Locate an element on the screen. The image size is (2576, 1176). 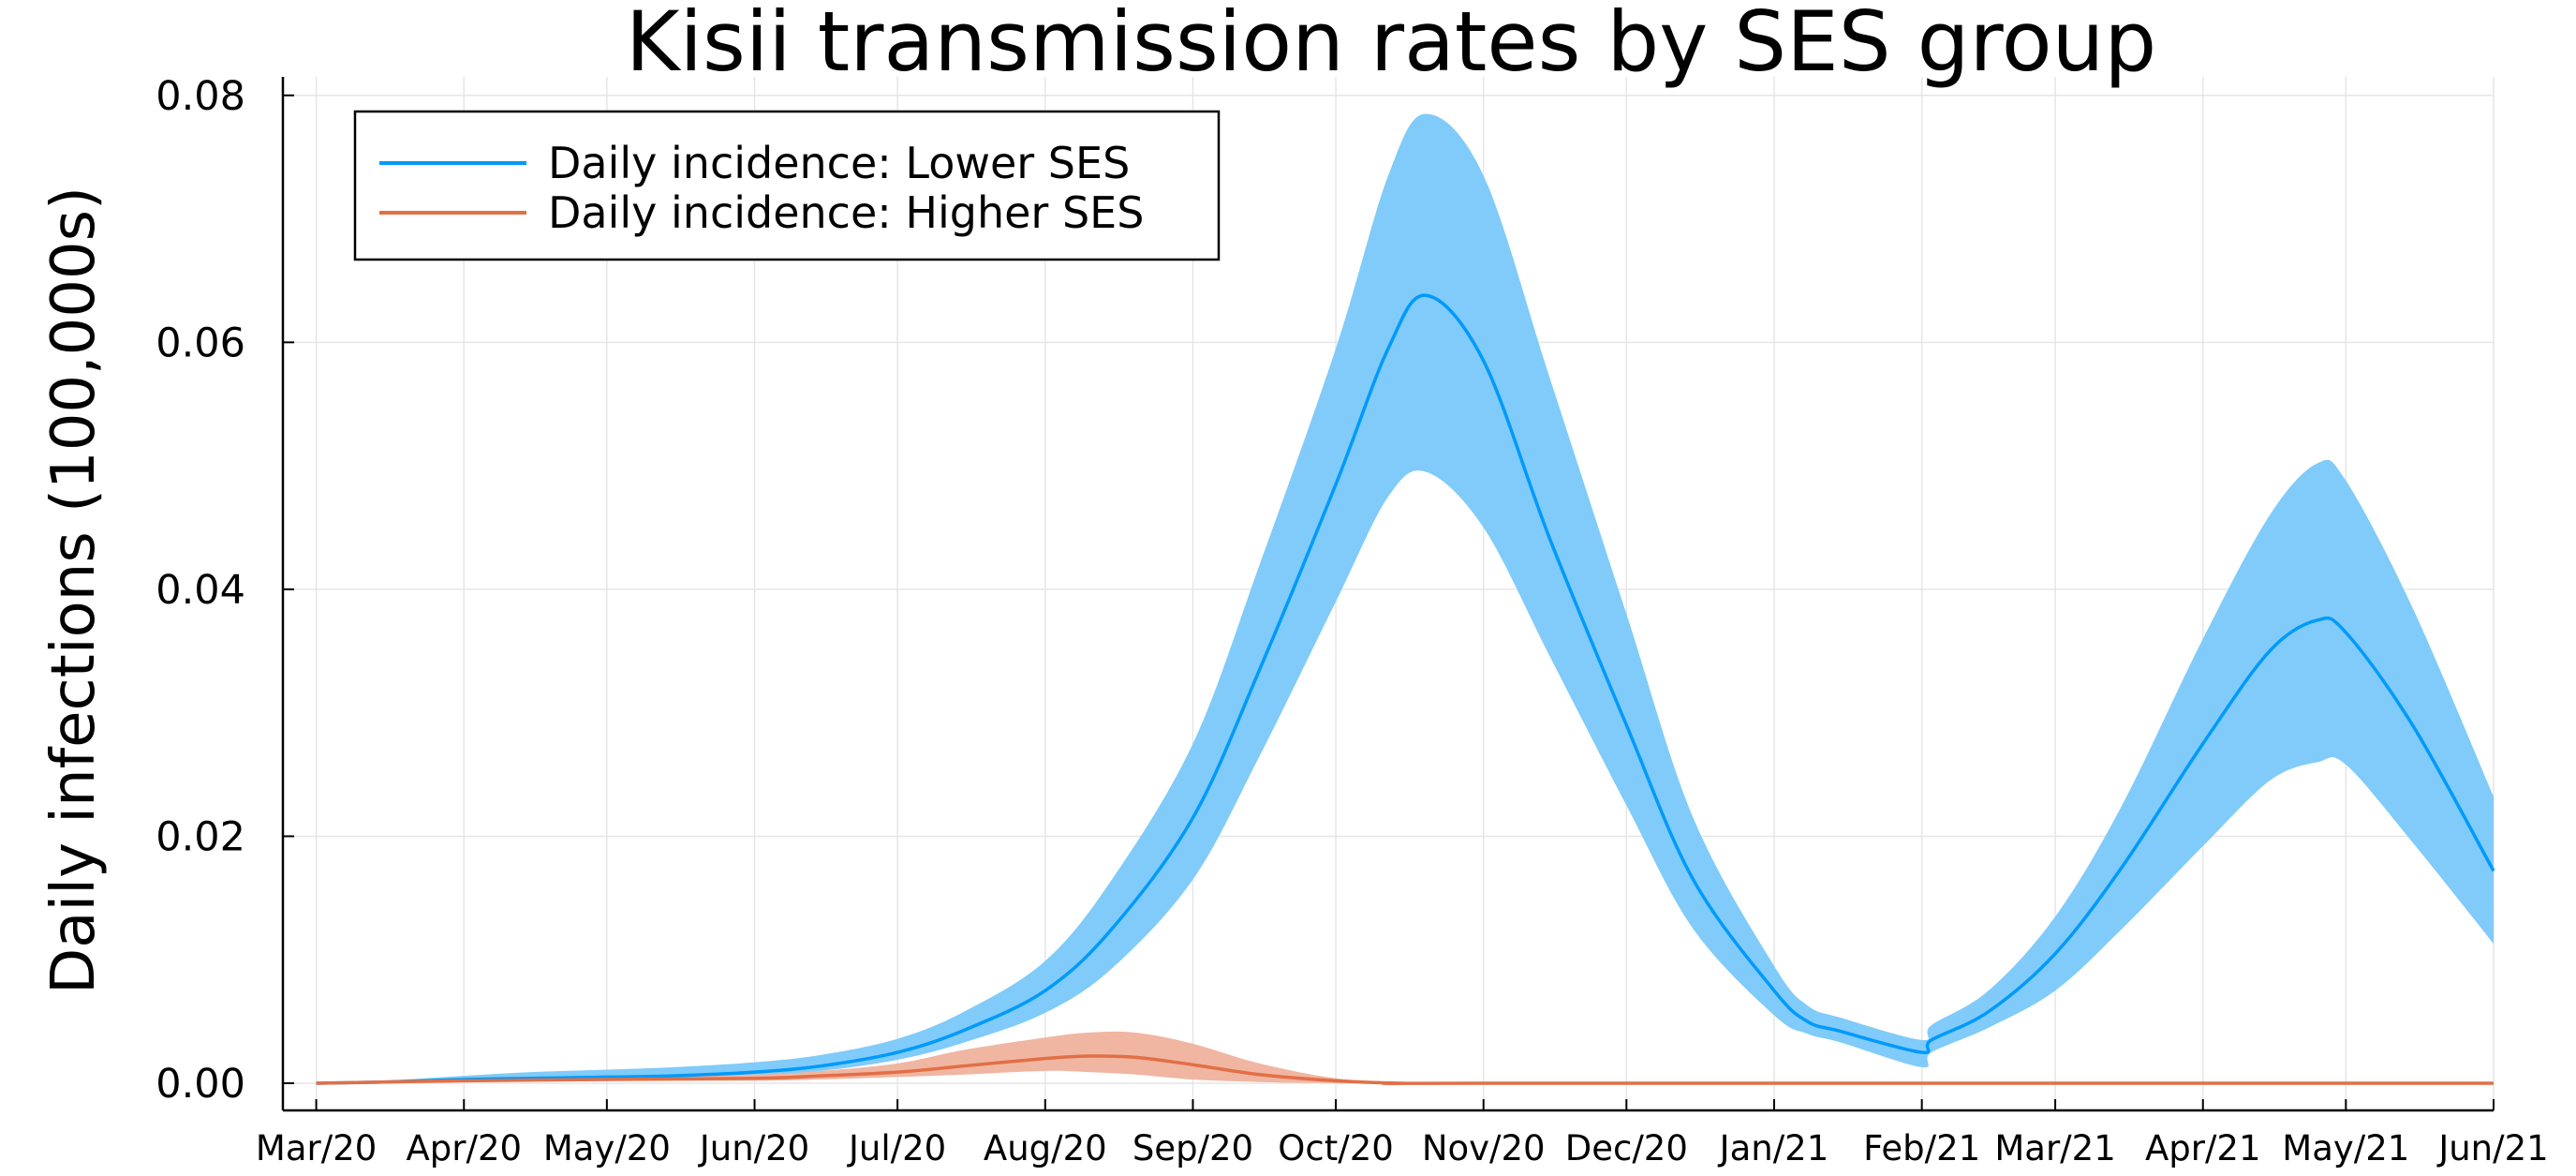
legend-label: Daily incidence: Lower SES is located at coordinates (839, 163).